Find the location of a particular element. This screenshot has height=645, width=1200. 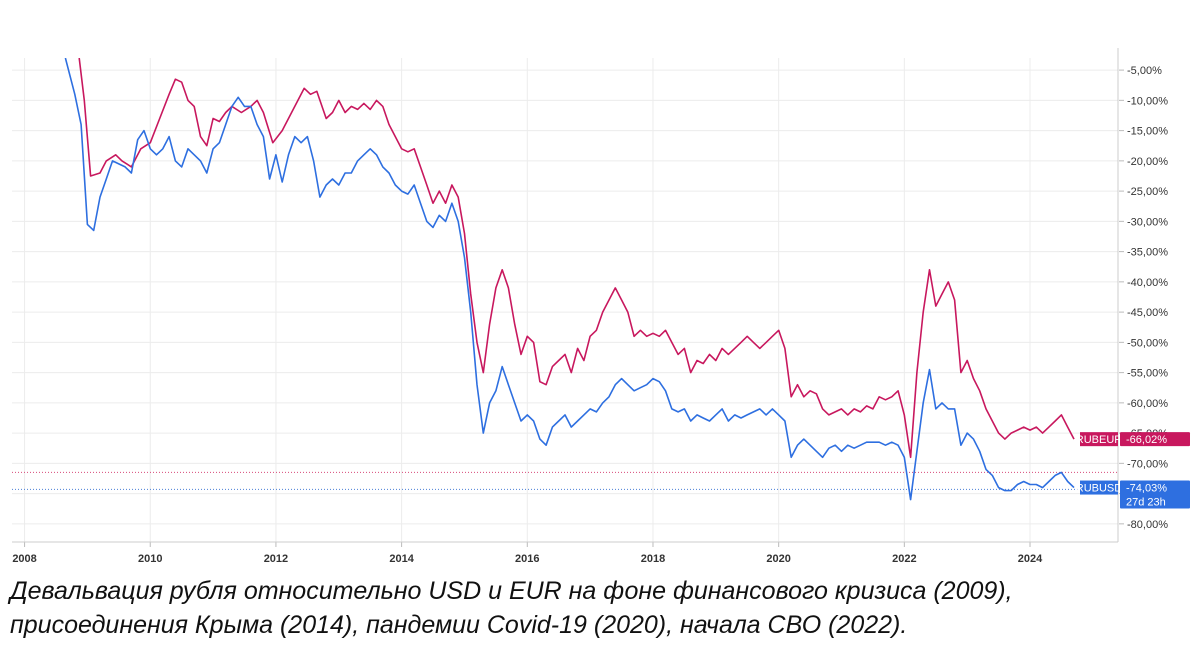

x-tick-label: 2024 is located at coordinates (1030, 559).